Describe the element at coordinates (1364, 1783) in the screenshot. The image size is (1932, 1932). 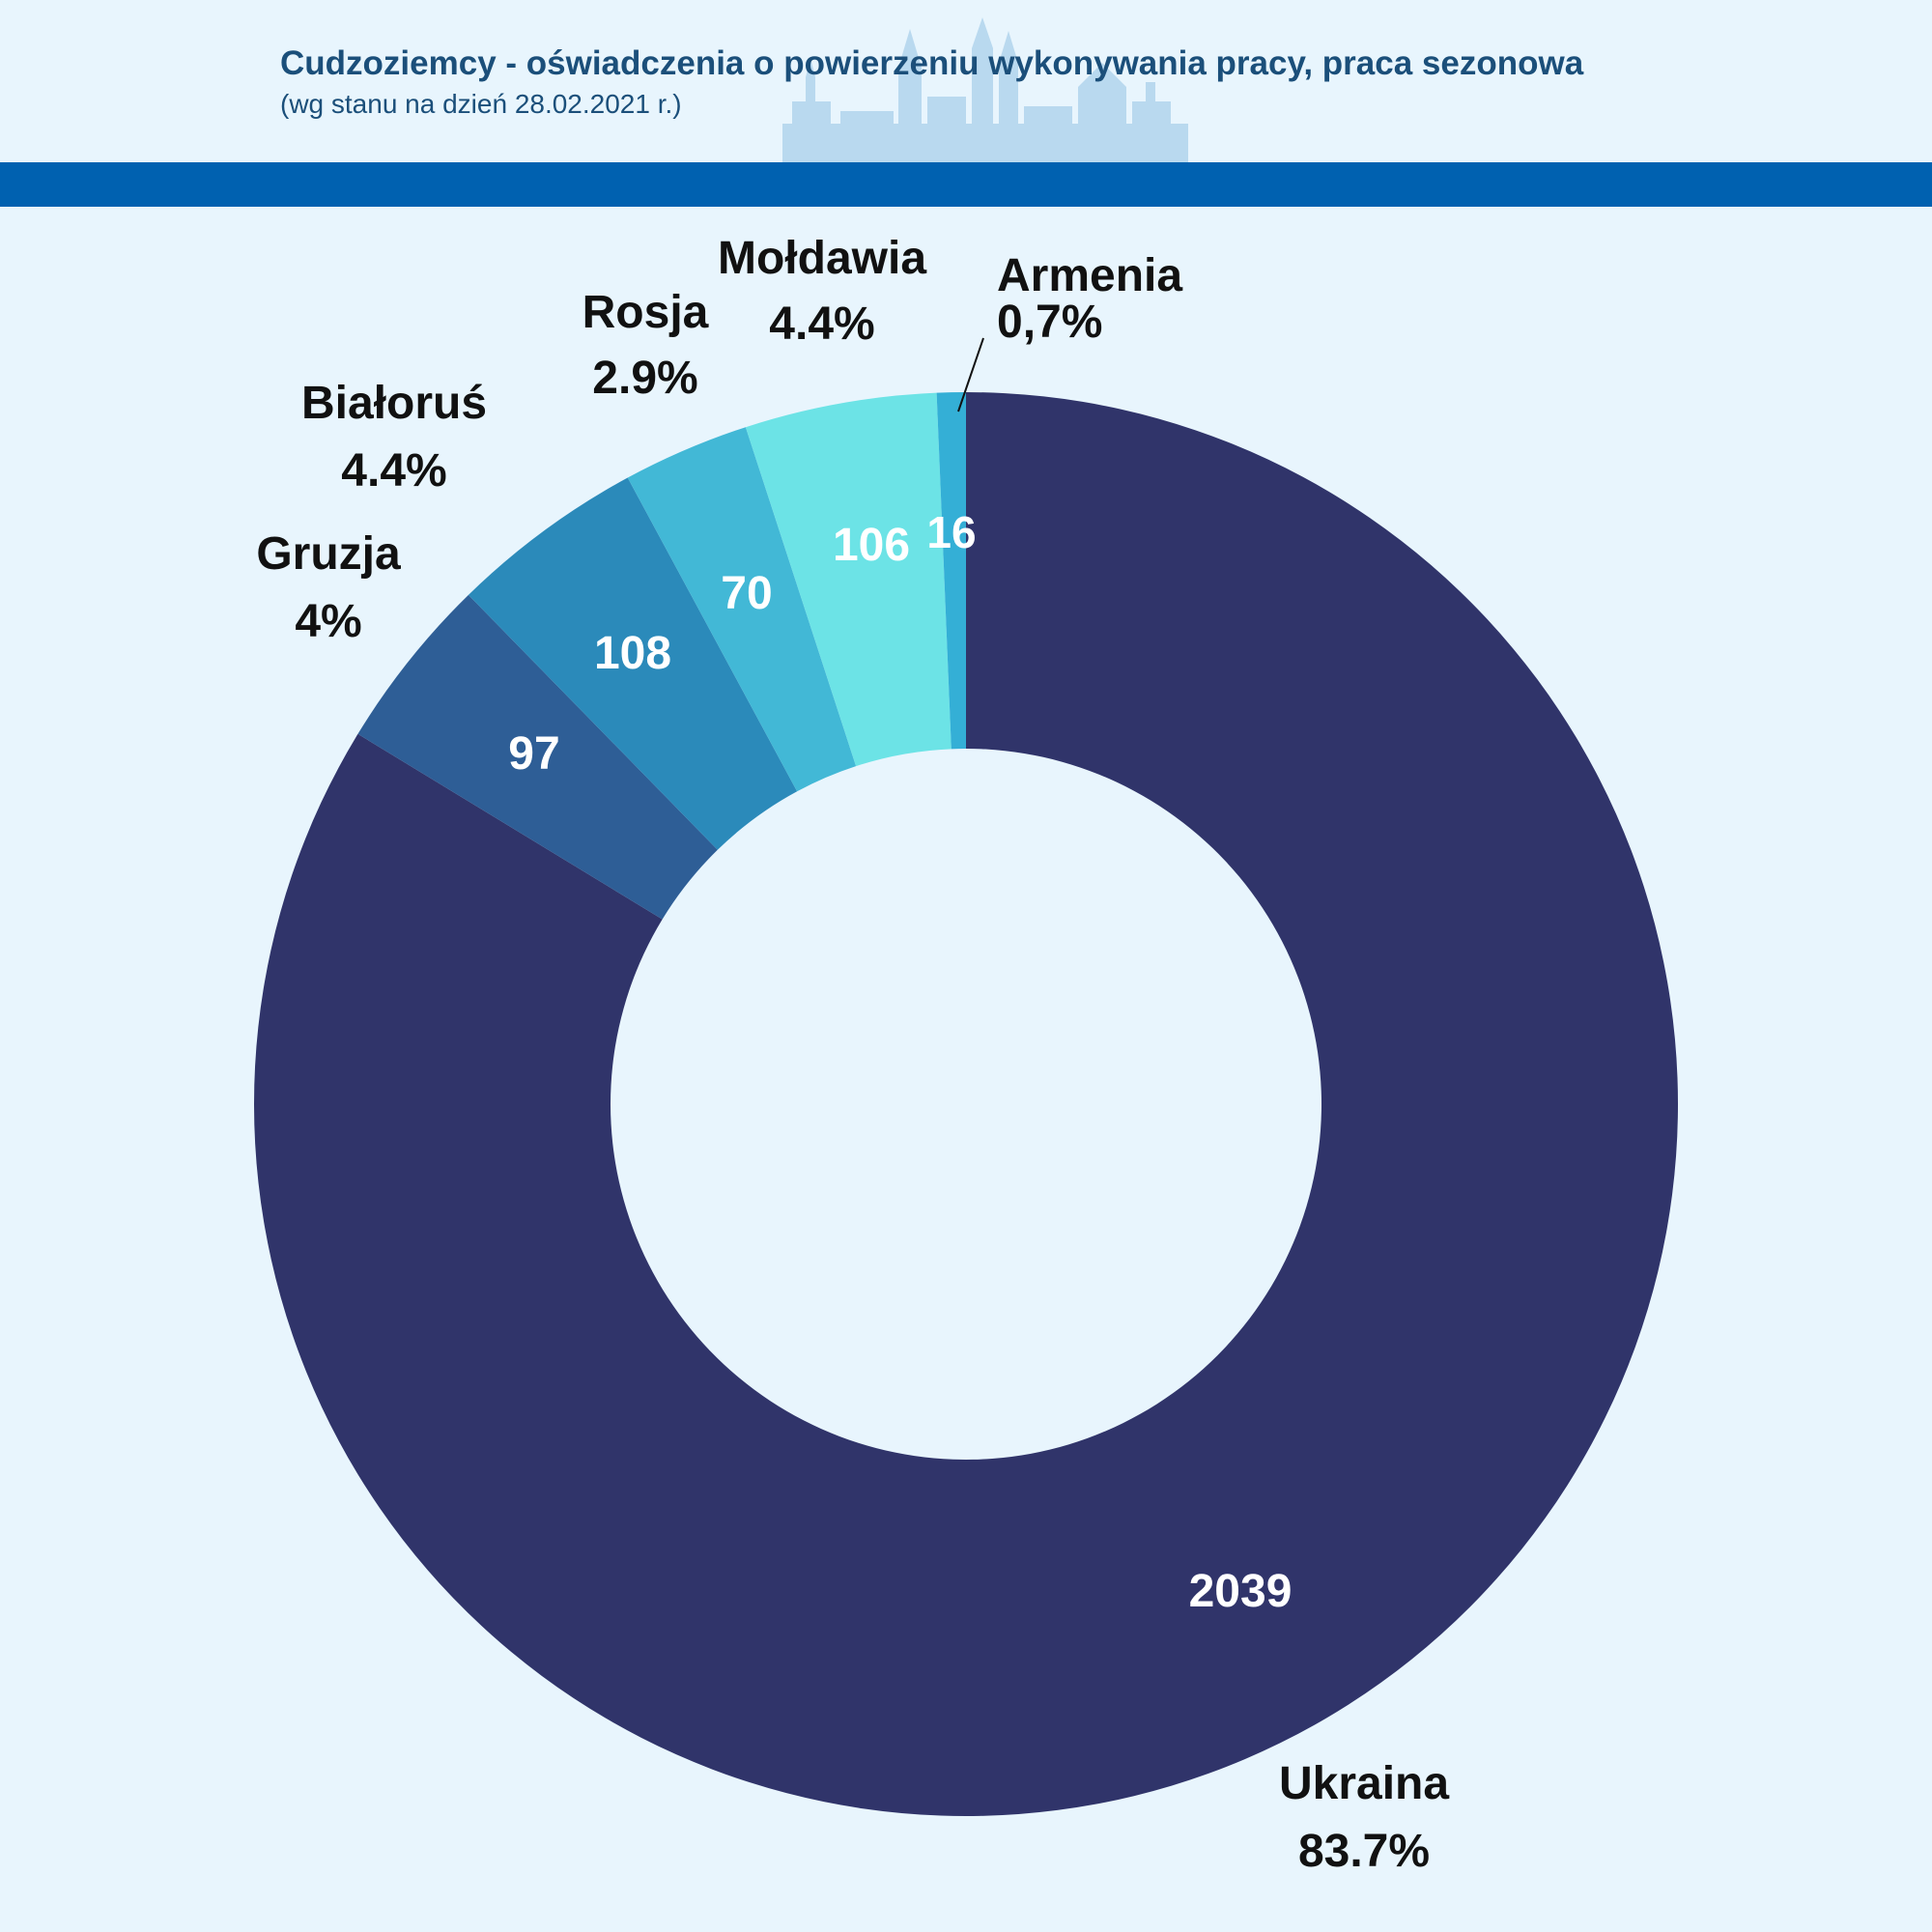
I see `category-label: Ukraina` at that location.